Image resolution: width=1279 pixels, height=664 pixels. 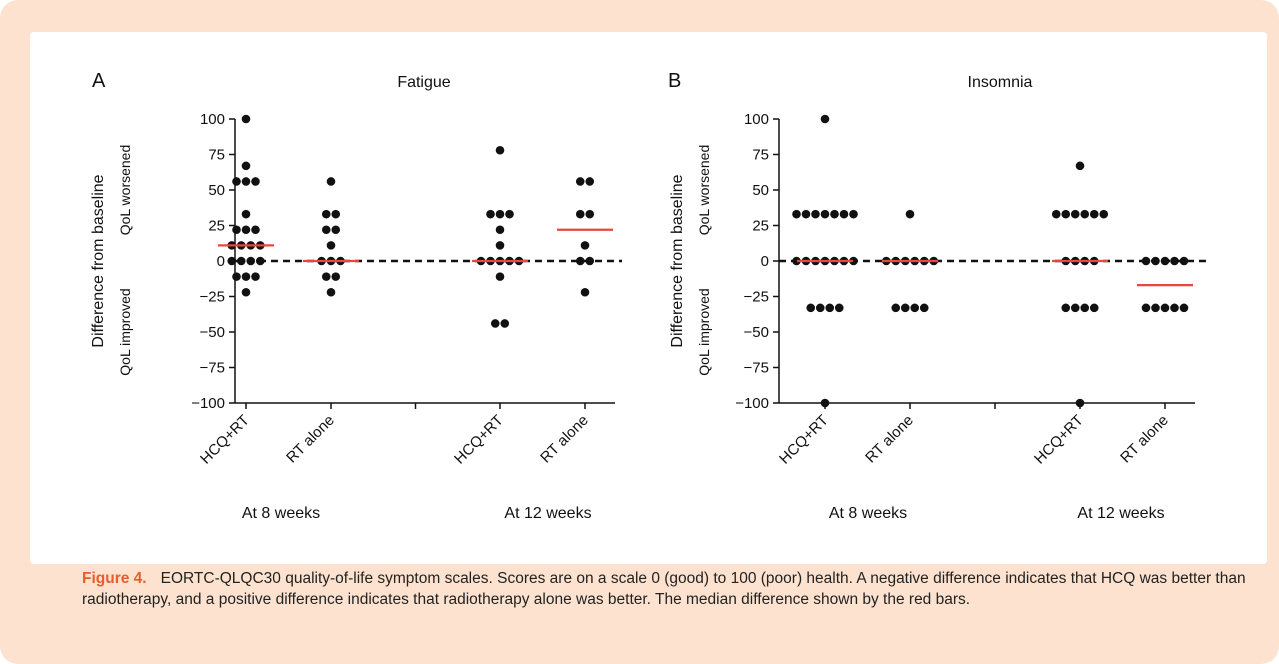 I want to click on panel-a-title: Fatigue, so click(x=423, y=82).